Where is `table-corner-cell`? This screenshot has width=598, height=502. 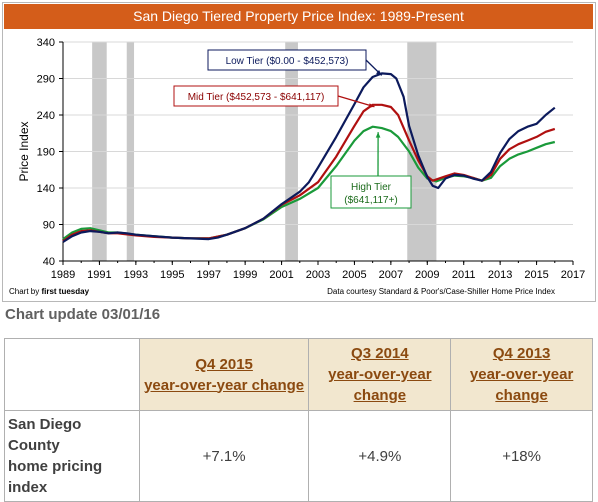 table-corner-cell is located at coordinates (72, 375).